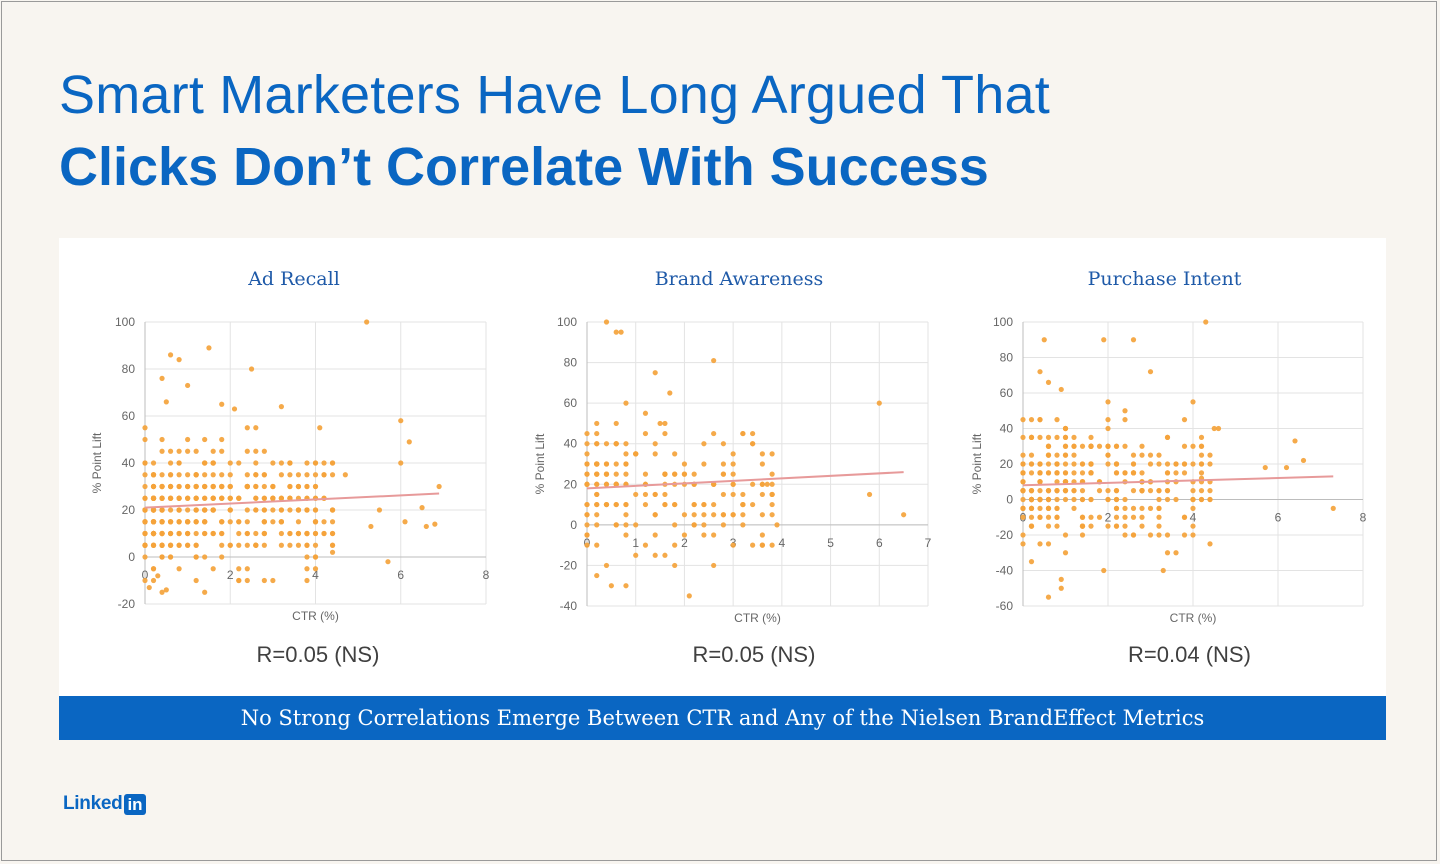 The width and height of the screenshot is (1440, 864). Describe the element at coordinates (571, 363) in the screenshot. I see `y-tick-label: 80` at that location.